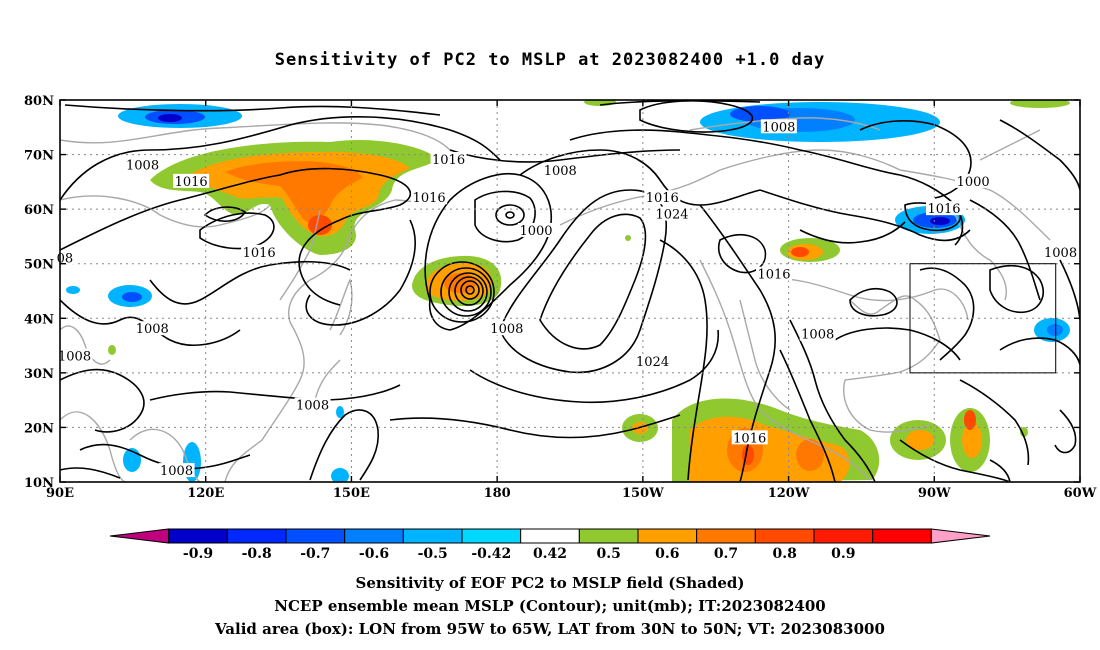 The image size is (1100, 650). I want to click on lat-tick-label: 50N, so click(39, 265).